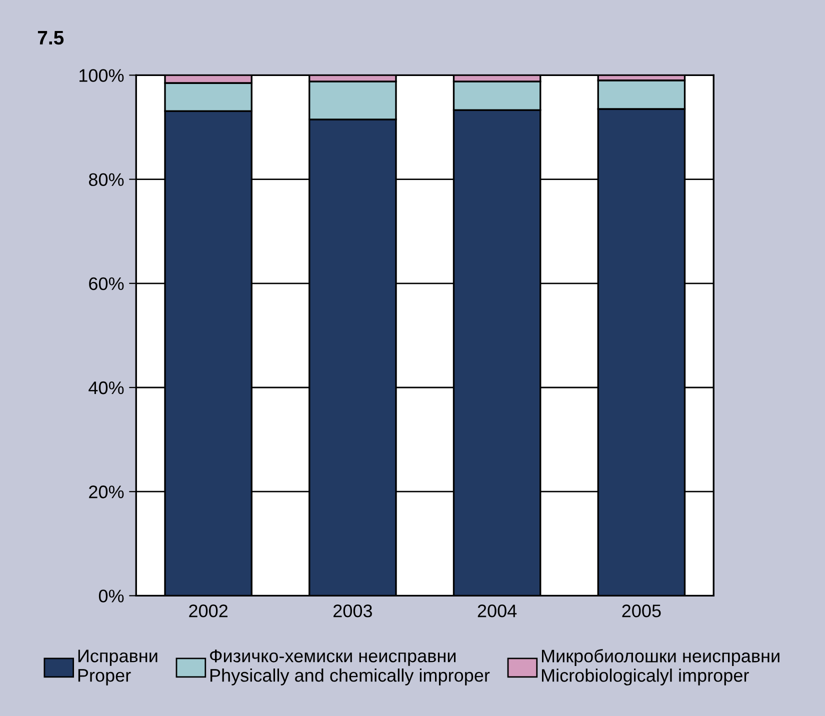  I want to click on y-tick-label: 20%, so click(106, 492).